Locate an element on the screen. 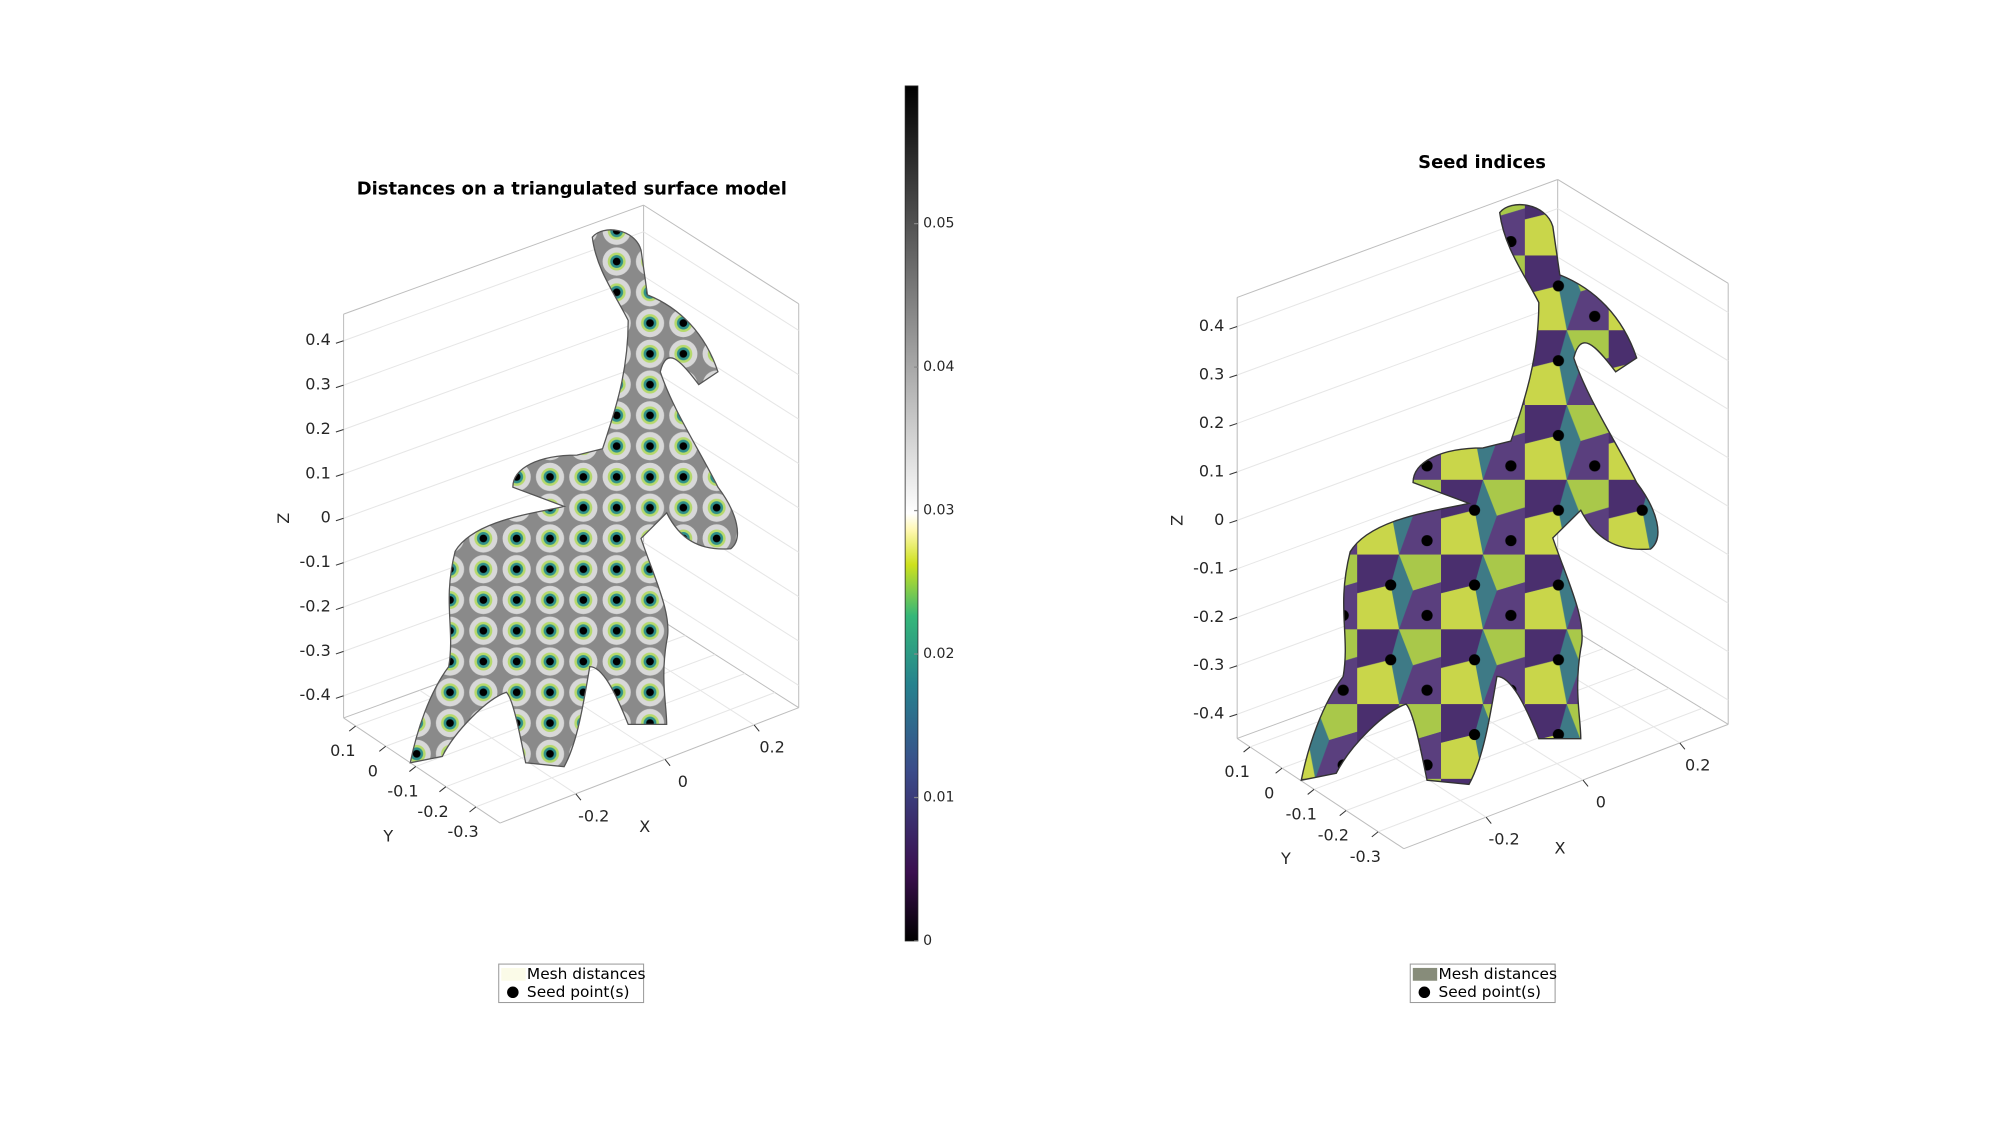 This screenshot has width=2000, height=1121. x-axis-label: X is located at coordinates (1560, 848).